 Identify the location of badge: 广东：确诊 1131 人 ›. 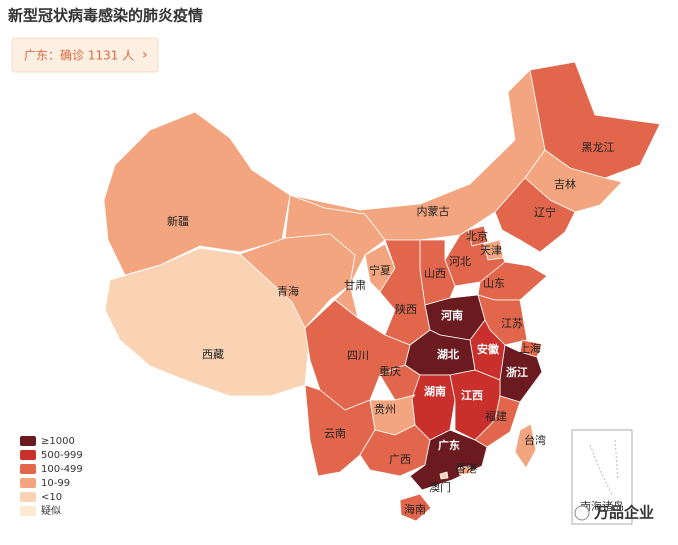
(85, 55).